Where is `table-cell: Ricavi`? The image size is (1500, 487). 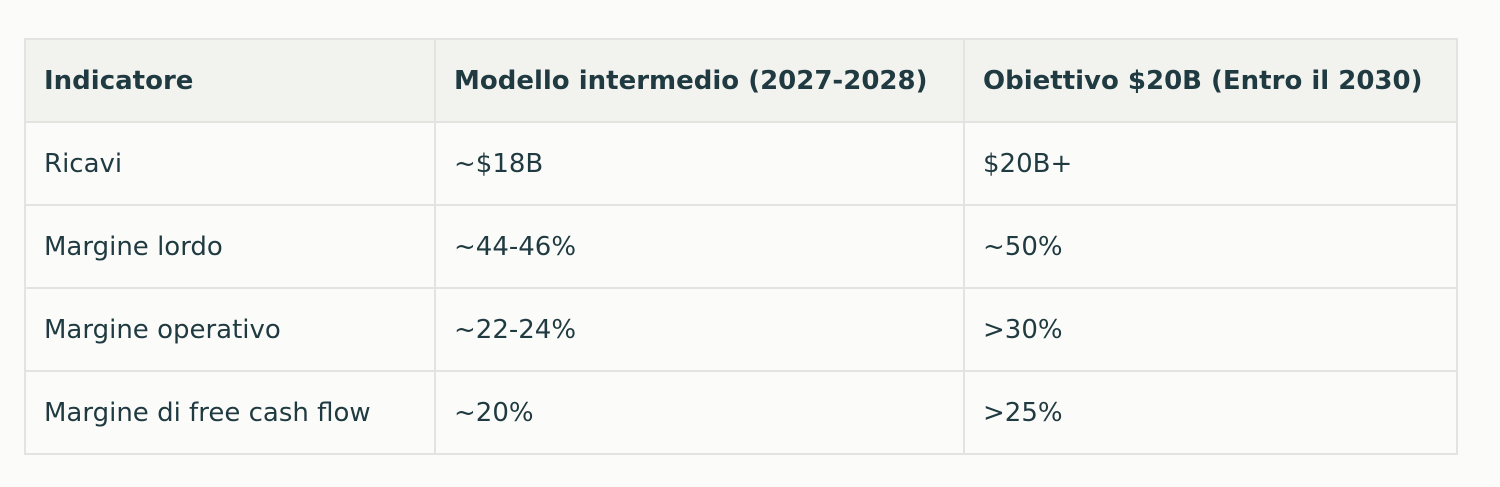
table-cell: Ricavi is located at coordinates (230, 163).